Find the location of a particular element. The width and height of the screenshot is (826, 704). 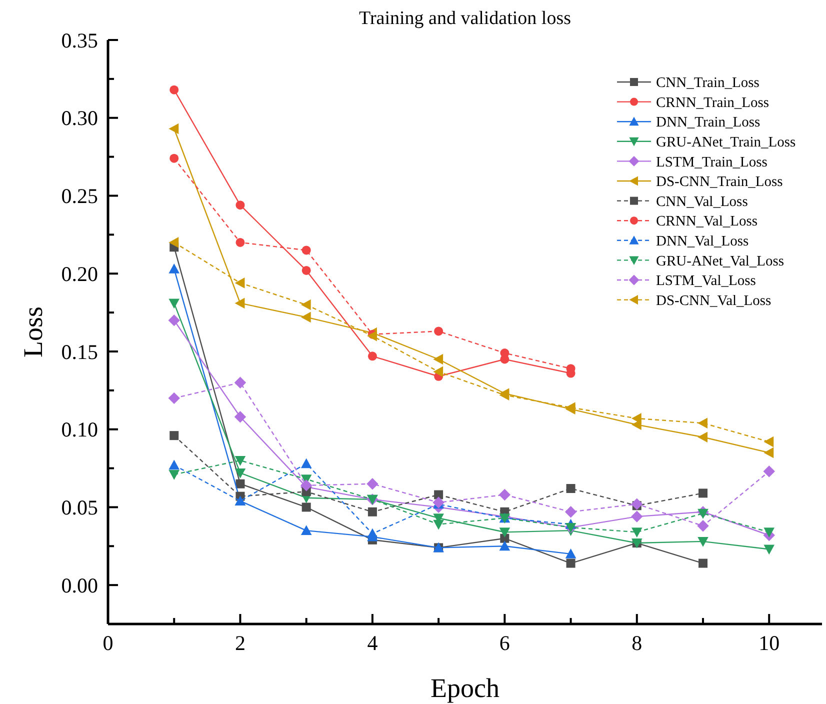

legend-label: DNN_Train_Loss is located at coordinates (708, 122).